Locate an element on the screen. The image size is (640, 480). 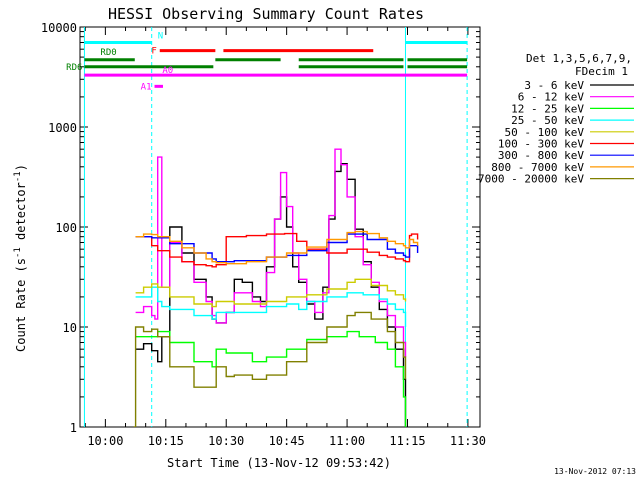
flag-label: RD0 is located at coordinates (108, 53).